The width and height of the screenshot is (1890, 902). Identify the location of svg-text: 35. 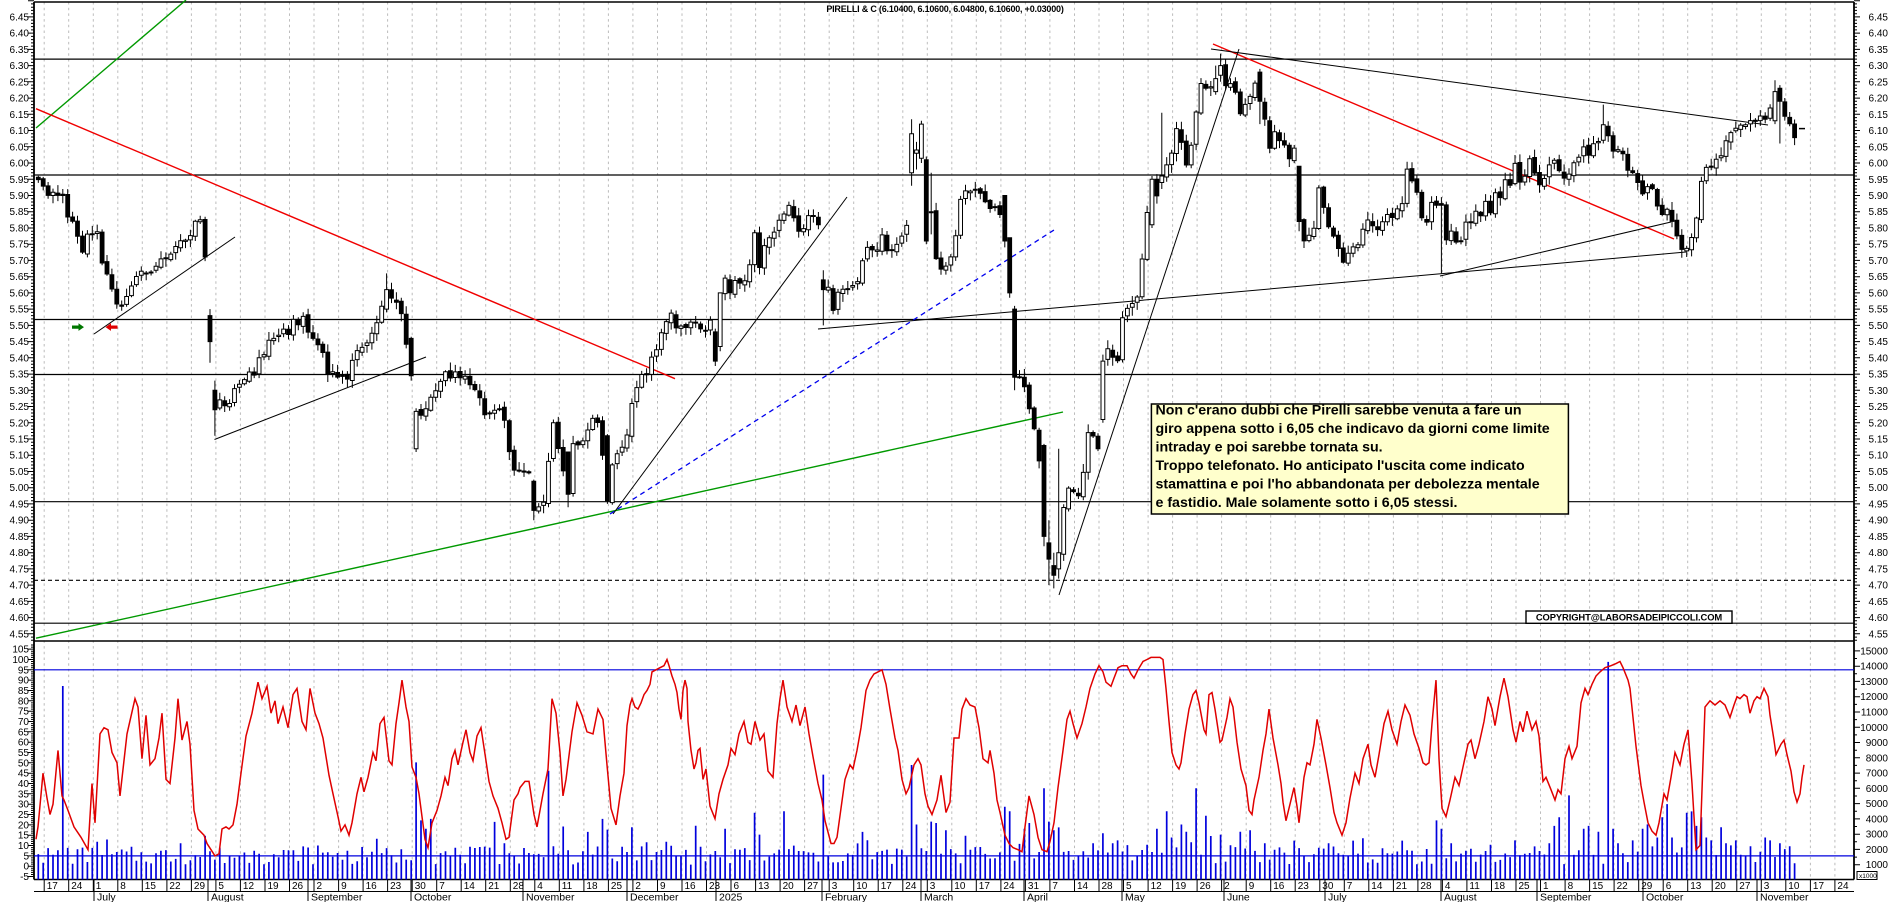
(24, 794).